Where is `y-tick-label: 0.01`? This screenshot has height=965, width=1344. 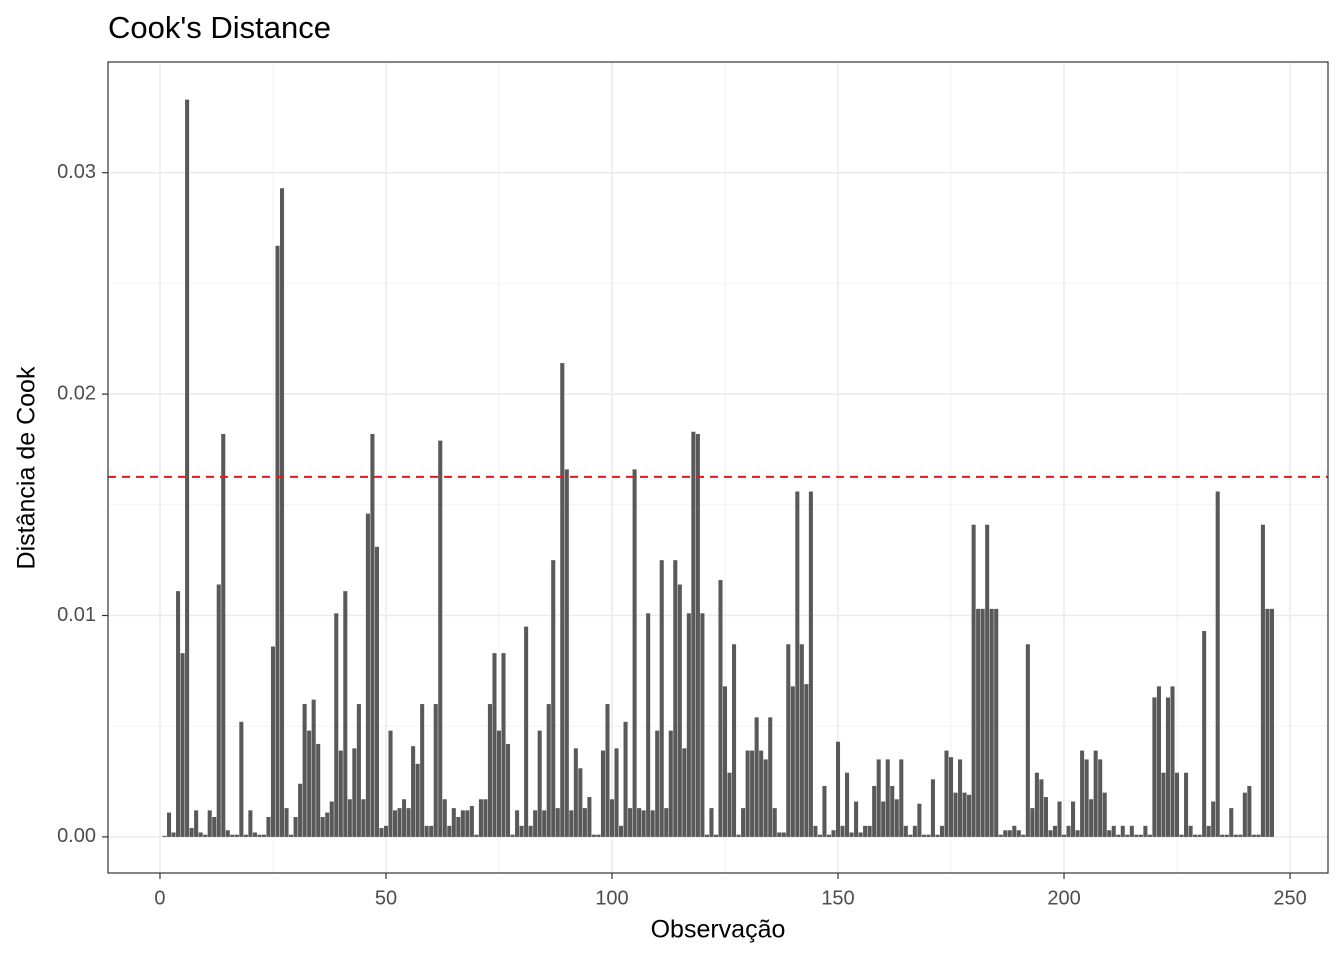
y-tick-label: 0.01 is located at coordinates (76, 615).